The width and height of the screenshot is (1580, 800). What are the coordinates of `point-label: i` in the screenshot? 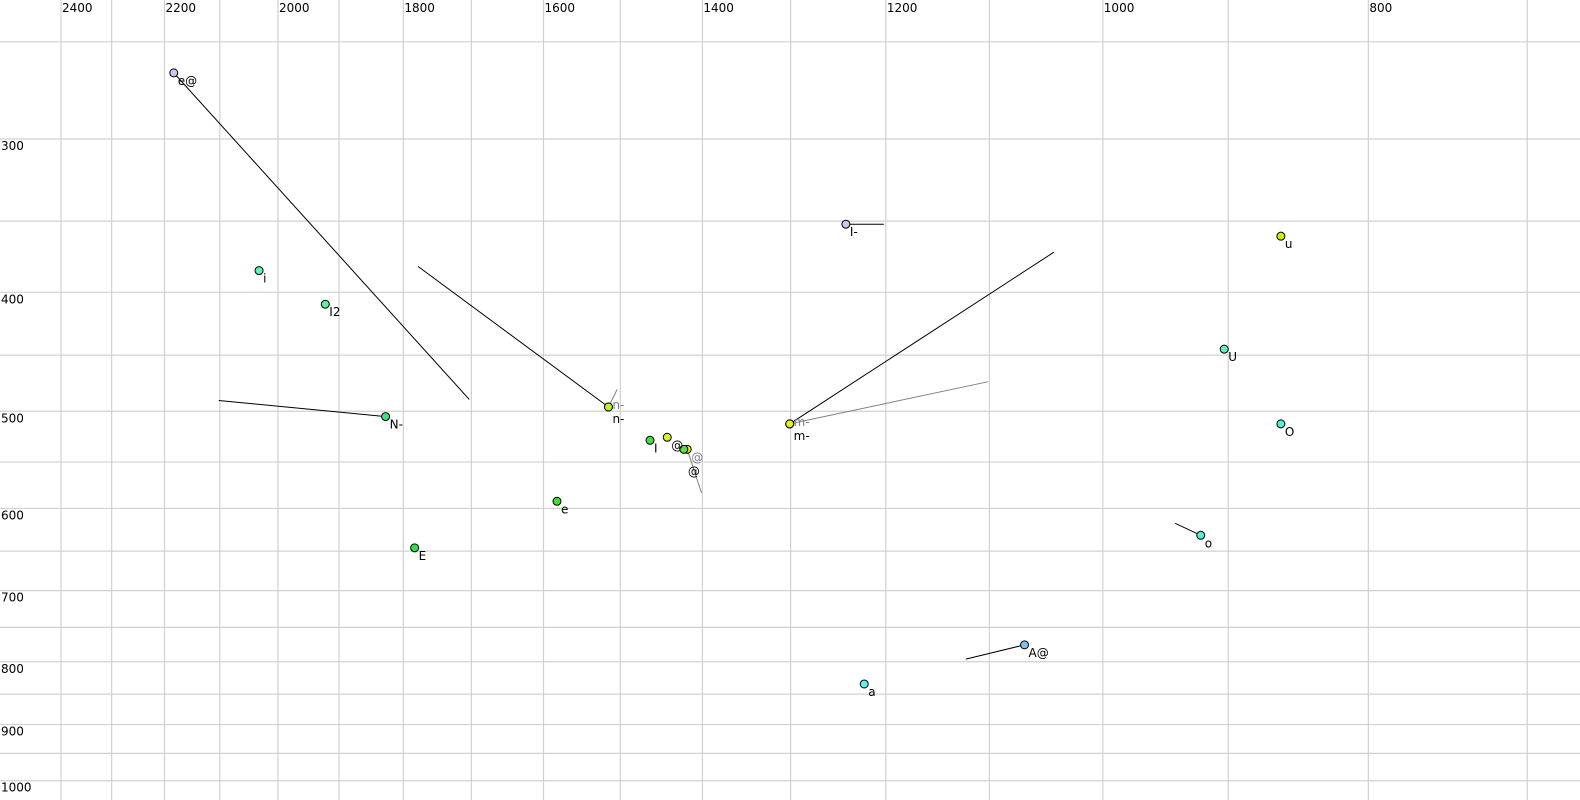 It's located at (264, 279).